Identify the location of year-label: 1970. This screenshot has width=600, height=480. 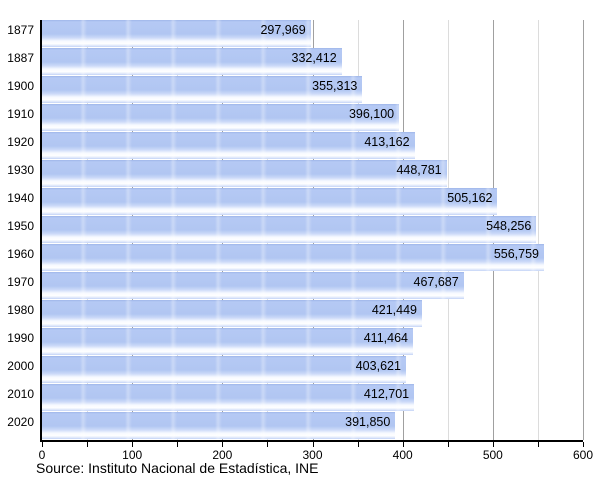
(20, 282).